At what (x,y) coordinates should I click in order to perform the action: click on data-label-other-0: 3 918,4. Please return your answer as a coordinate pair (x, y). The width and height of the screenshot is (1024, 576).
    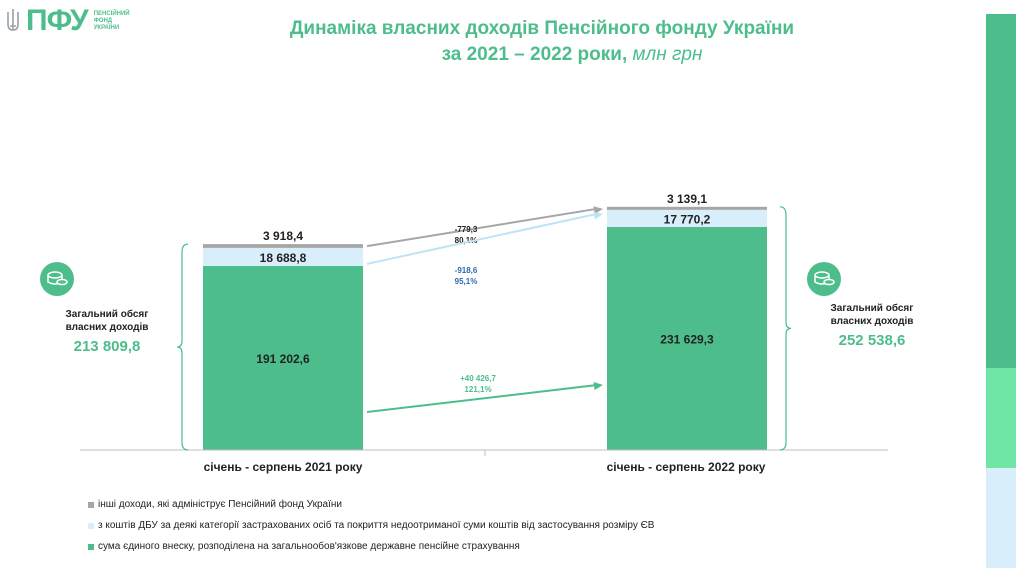
    Looking at the image, I should click on (283, 236).